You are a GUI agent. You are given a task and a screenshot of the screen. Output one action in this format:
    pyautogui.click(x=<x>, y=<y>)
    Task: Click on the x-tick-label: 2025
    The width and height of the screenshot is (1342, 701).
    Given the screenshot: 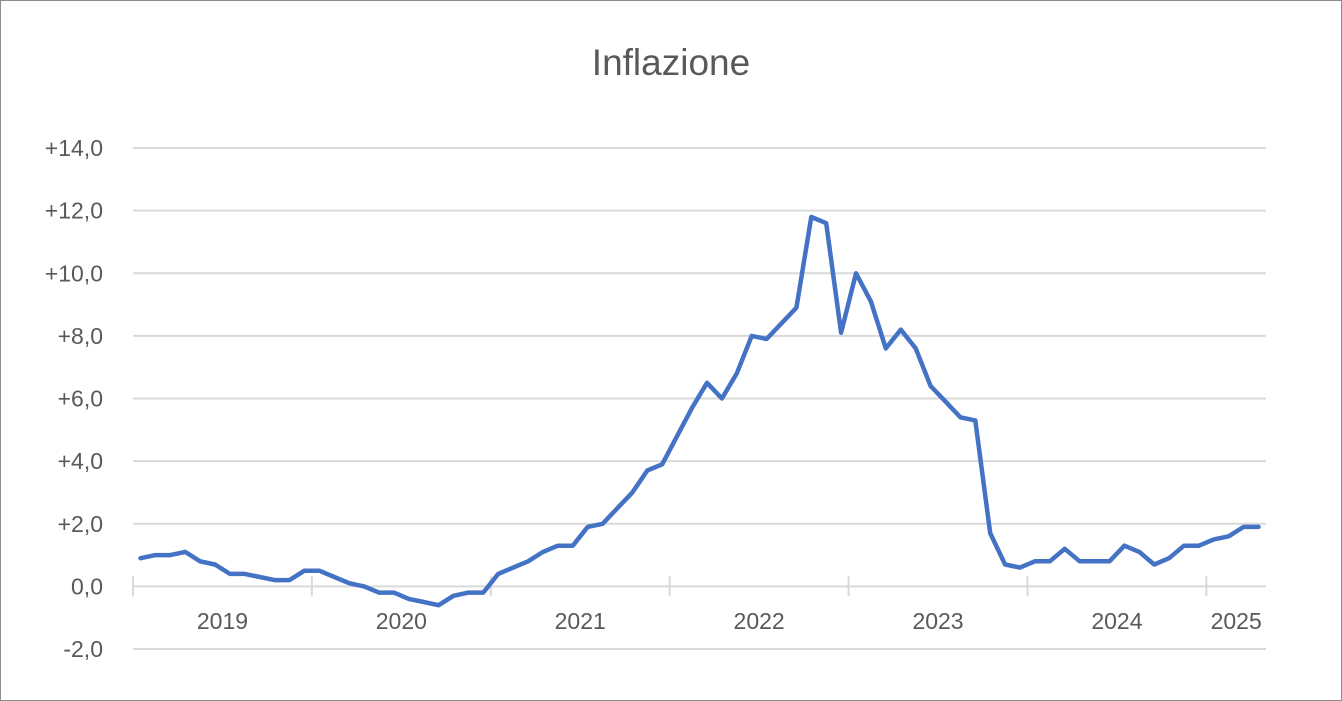 What is the action you would take?
    pyautogui.click(x=1236, y=621)
    